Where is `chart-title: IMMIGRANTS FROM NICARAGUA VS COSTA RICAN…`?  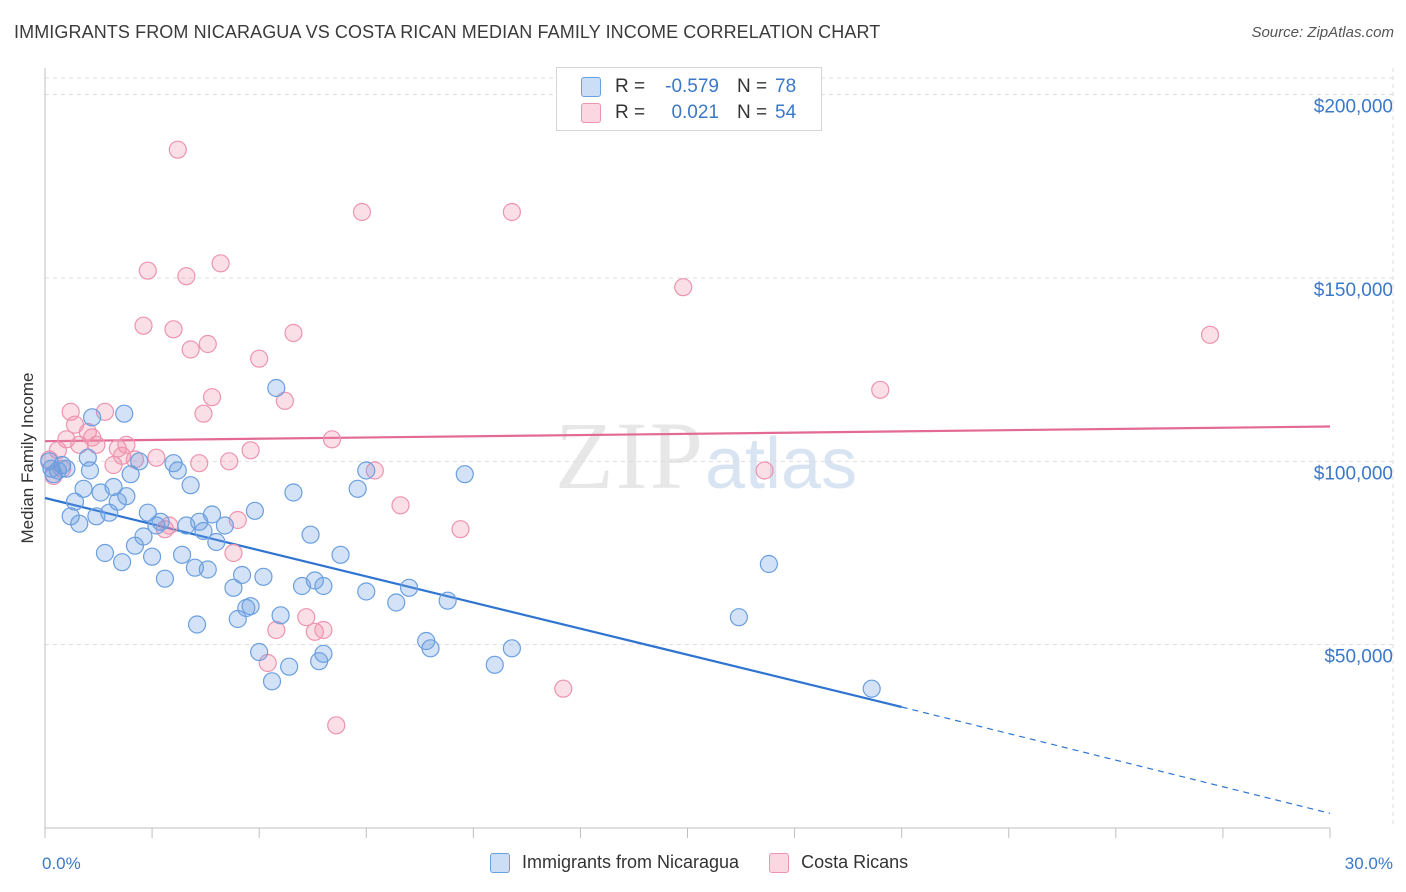 chart-title: IMMIGRANTS FROM NICARAGUA VS COSTA RICAN… is located at coordinates (447, 32).